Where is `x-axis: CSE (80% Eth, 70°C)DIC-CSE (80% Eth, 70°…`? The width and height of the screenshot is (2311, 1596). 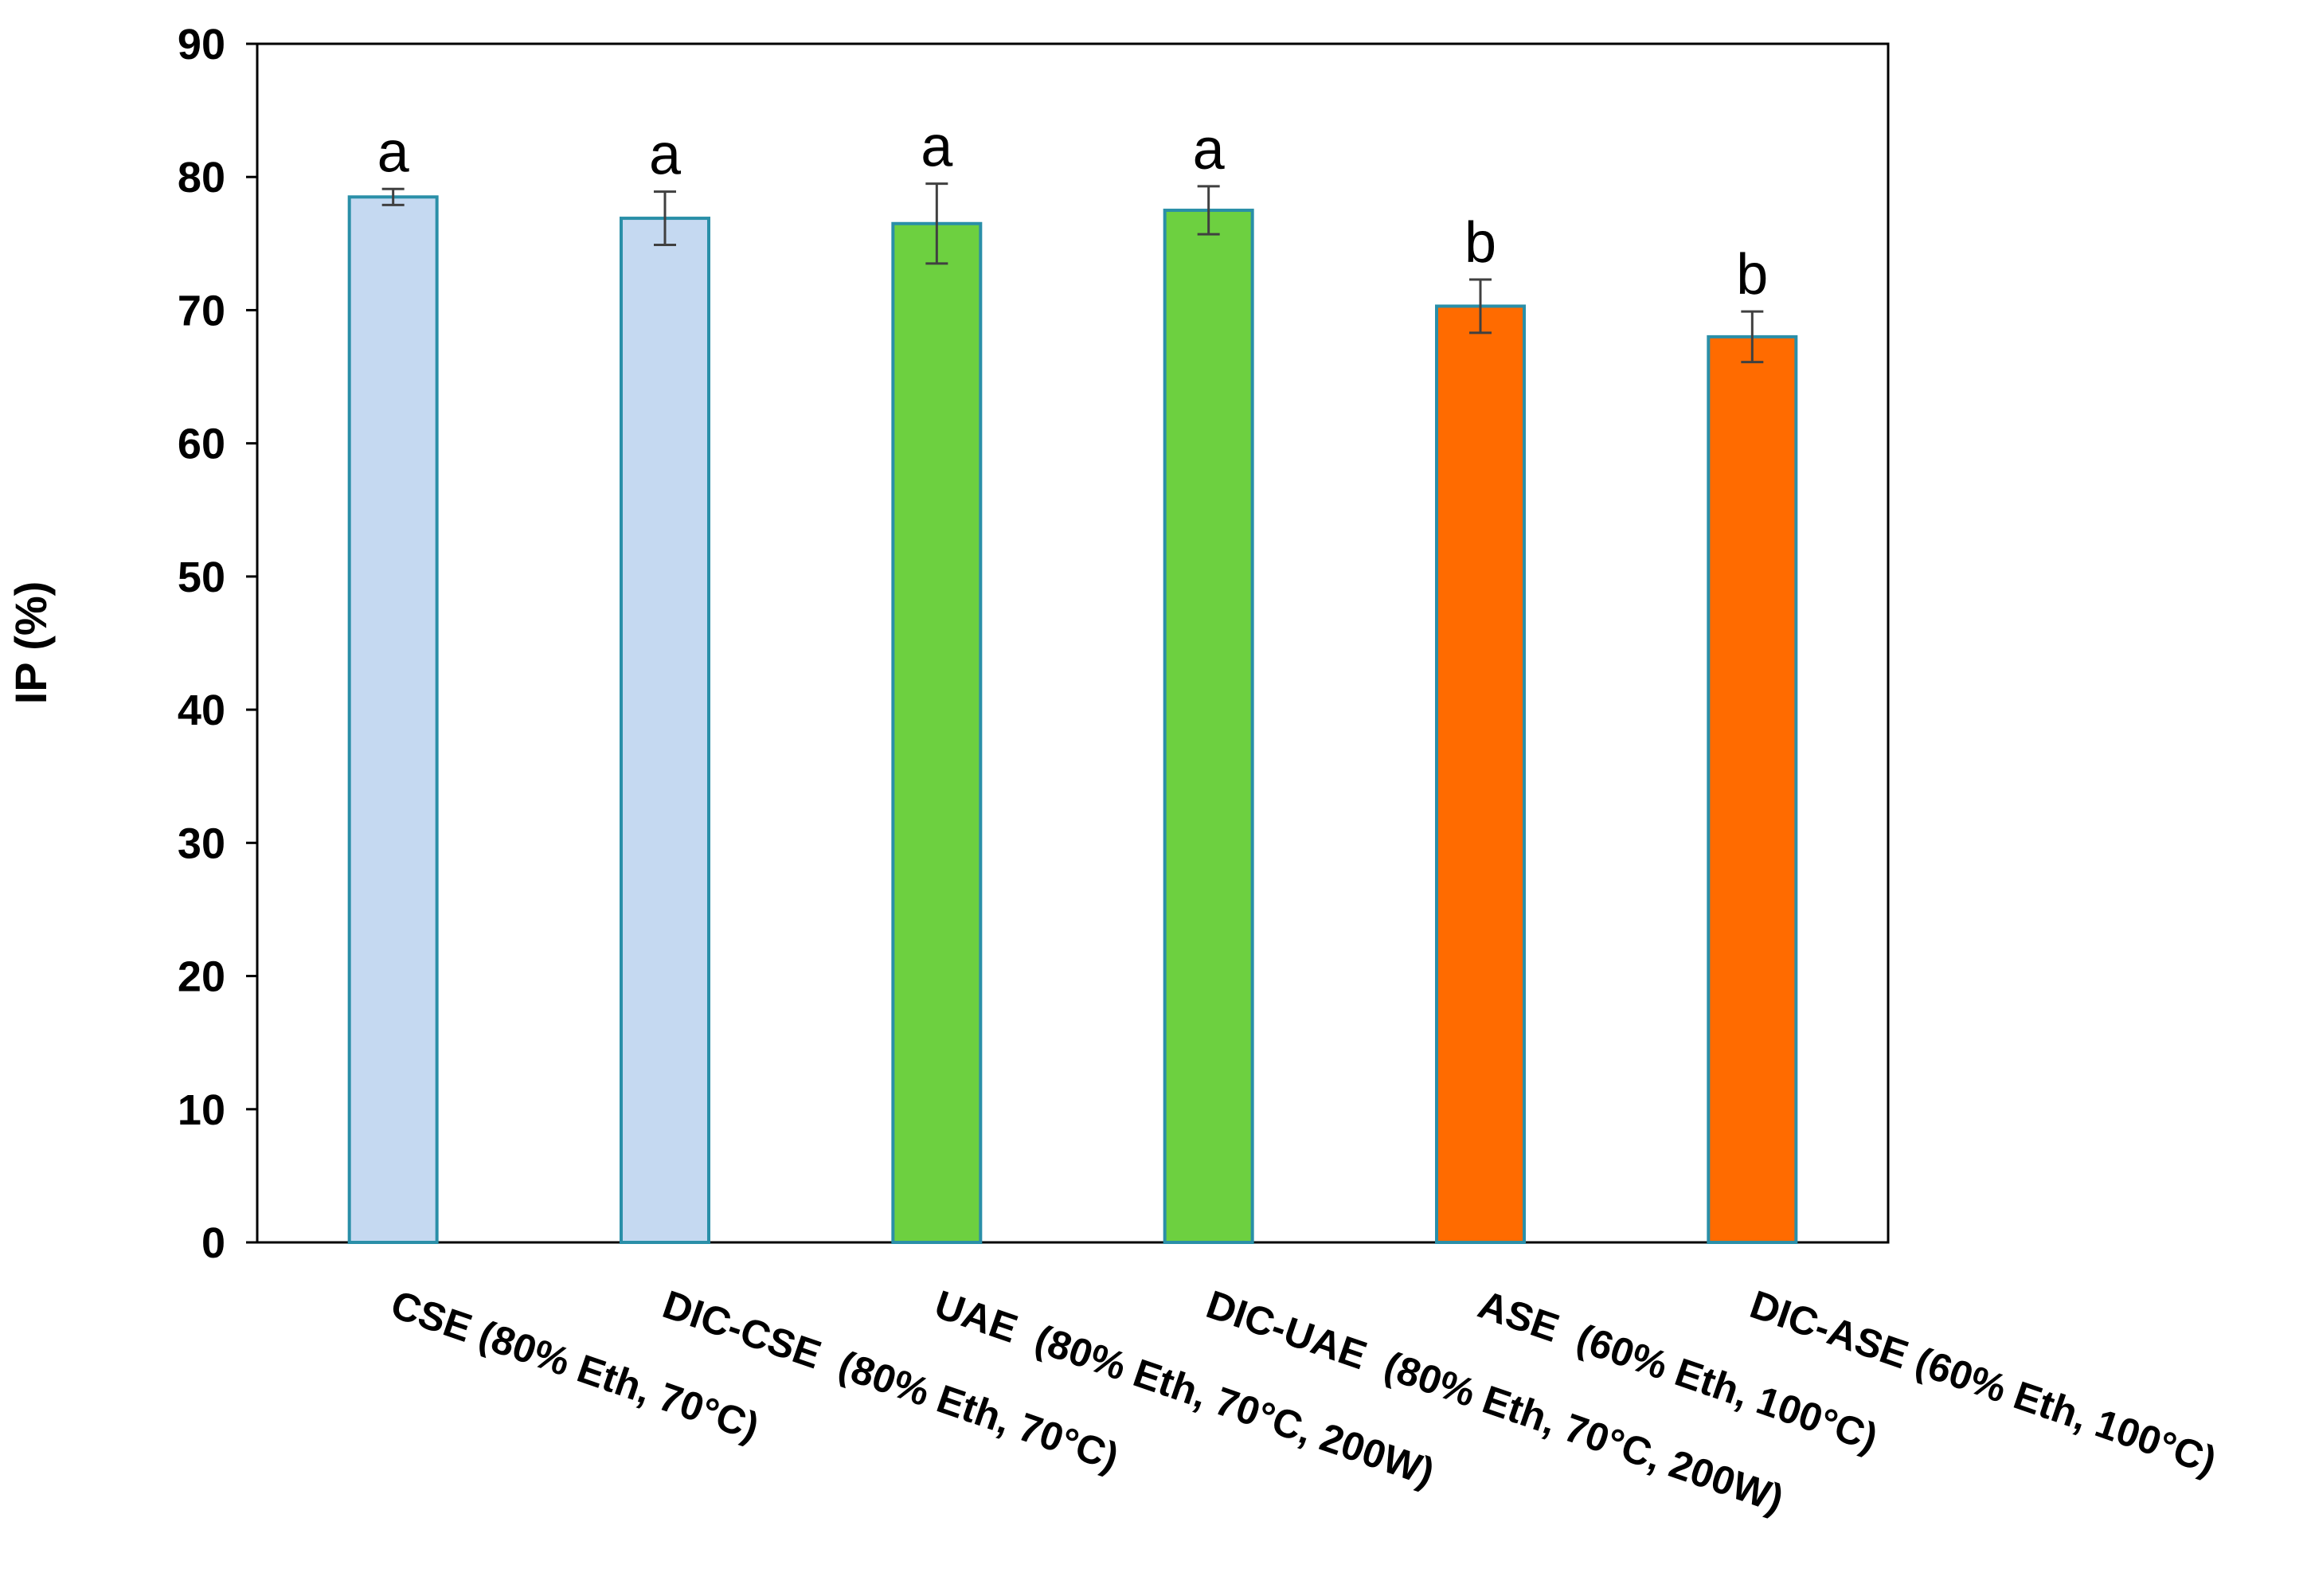 x-axis: CSE (80% Eth, 70°C)DIC-CSE (80% Eth, 70°… is located at coordinates (1303, 1401).